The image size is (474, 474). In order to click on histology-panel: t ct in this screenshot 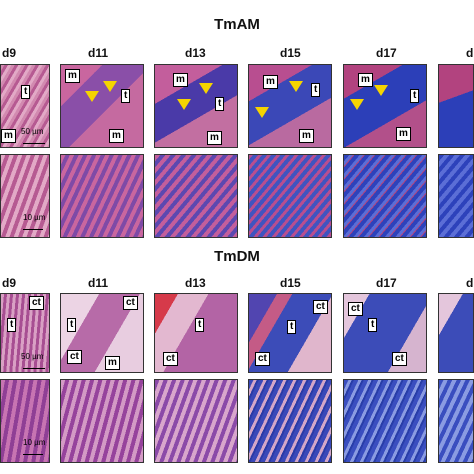, I will do `click(196, 333)`.